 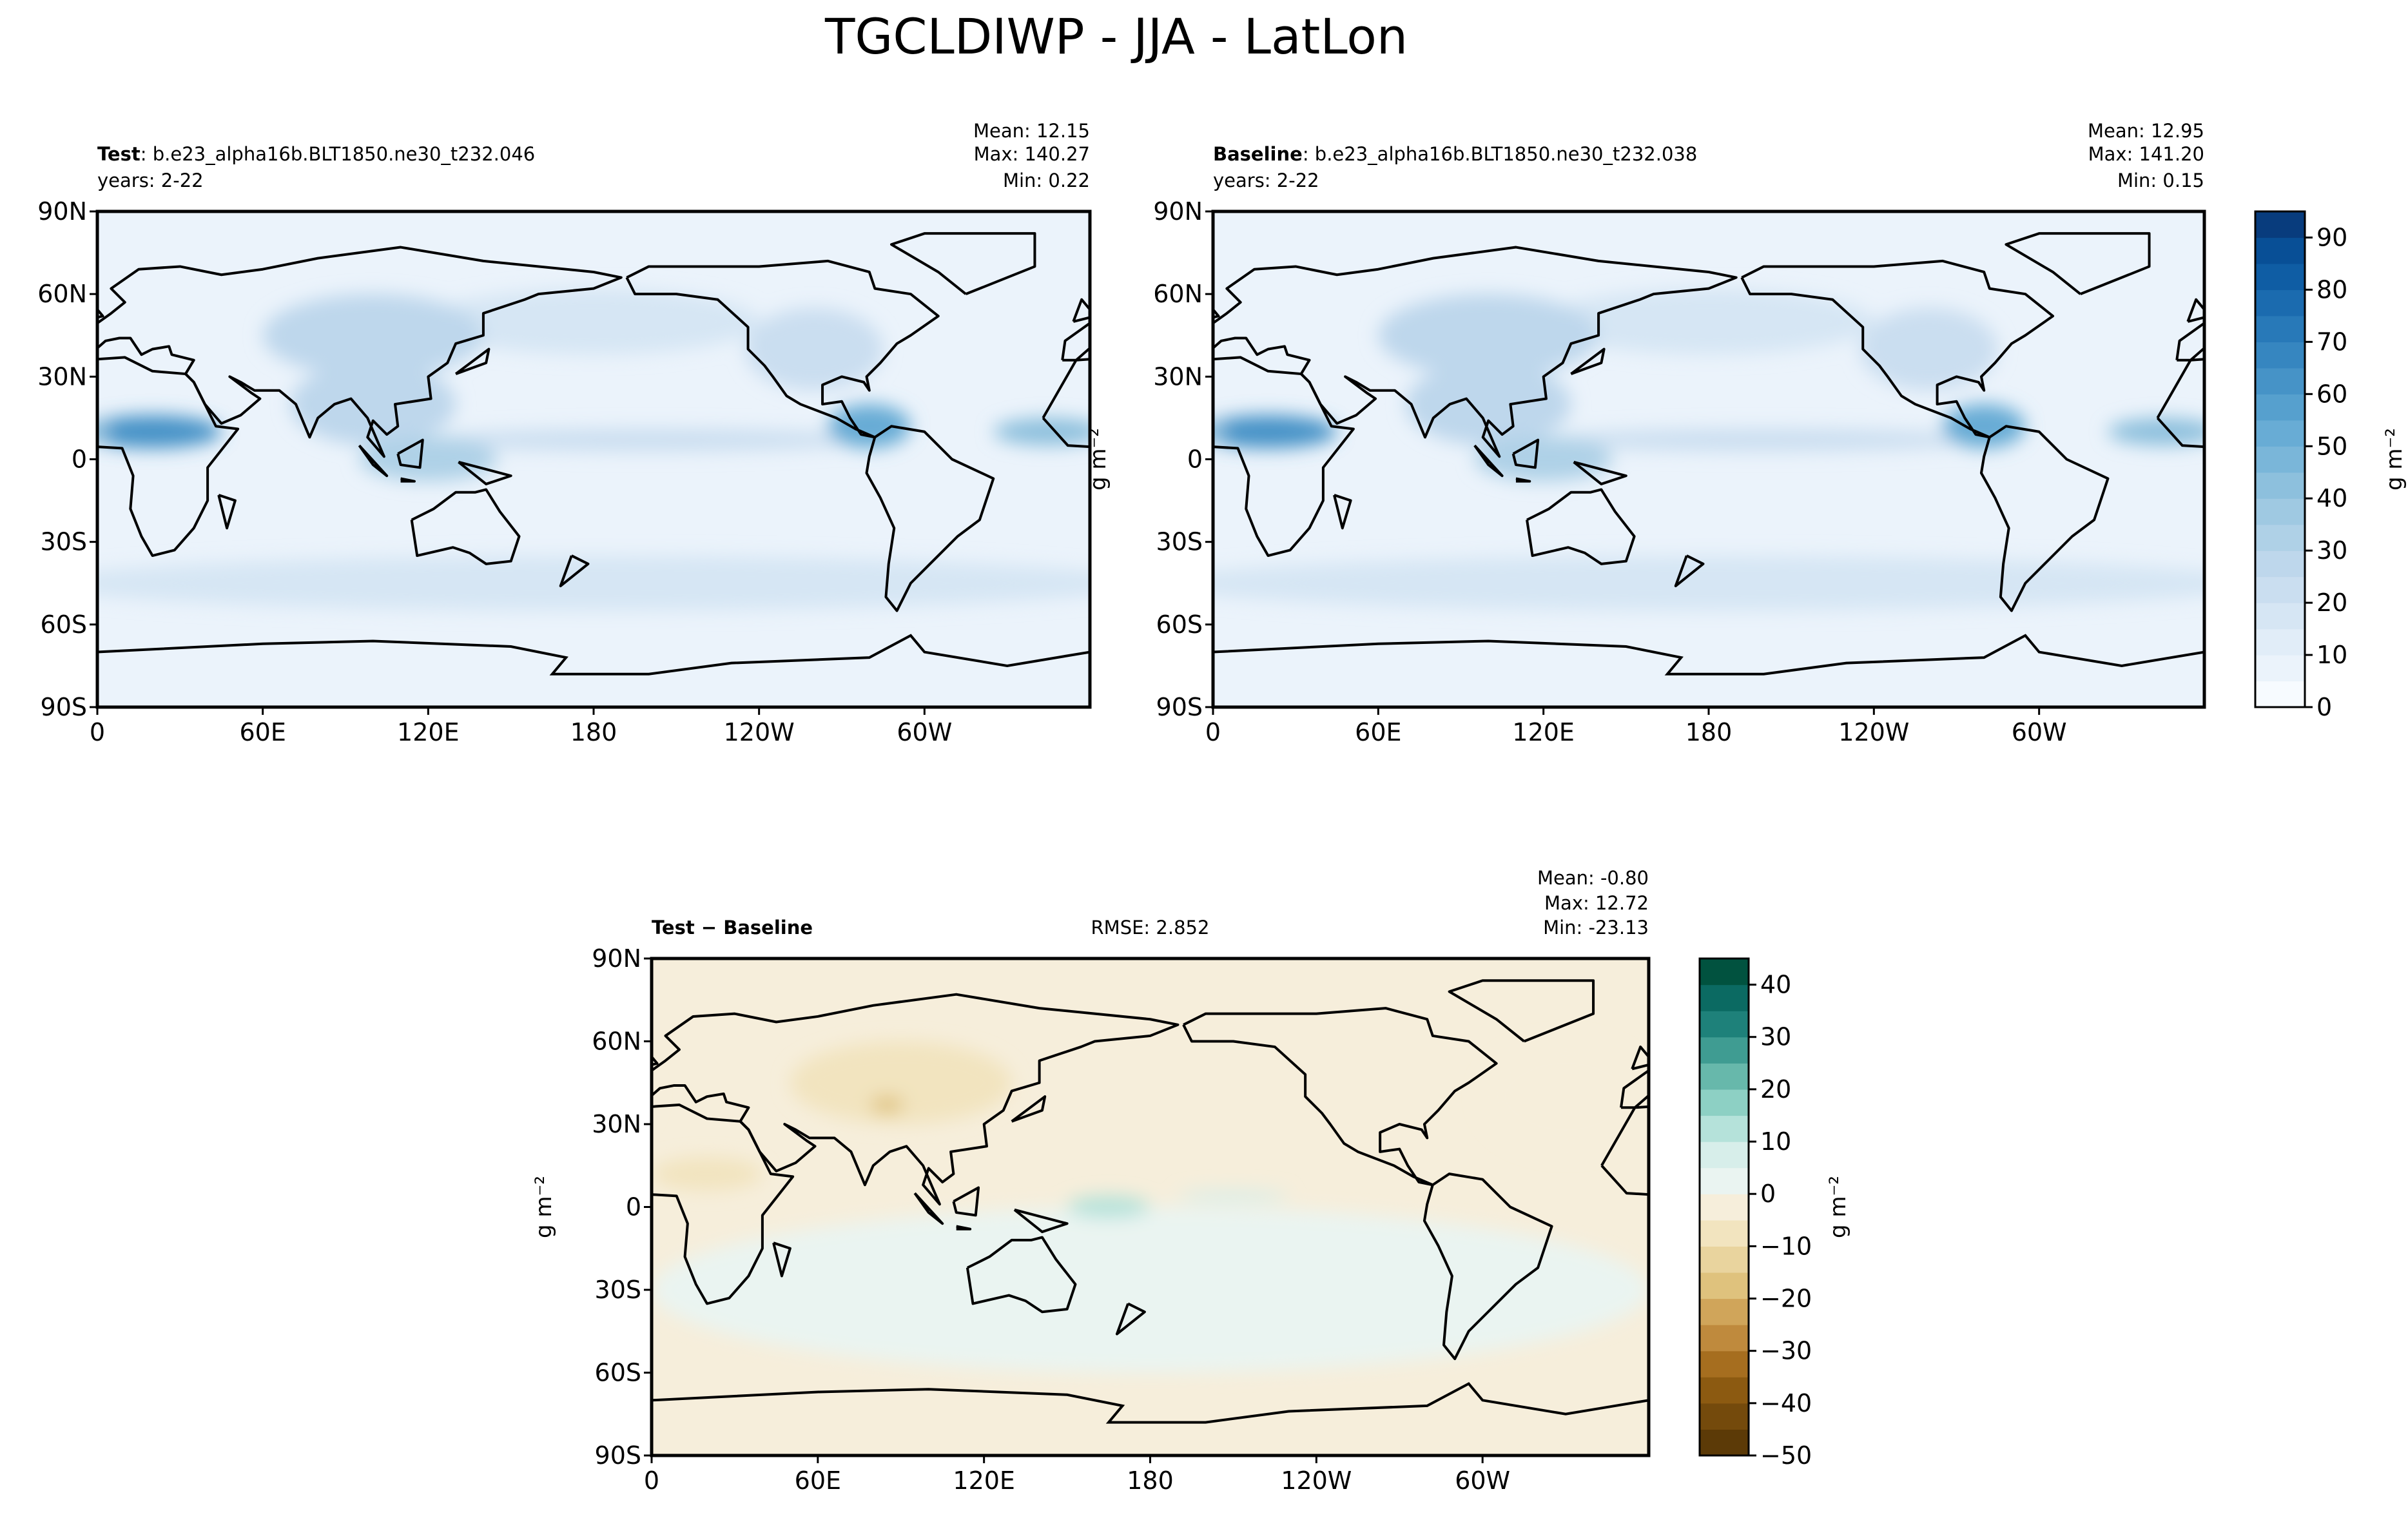 I want to click on panel-years: years: 2-22, so click(x=150, y=180).